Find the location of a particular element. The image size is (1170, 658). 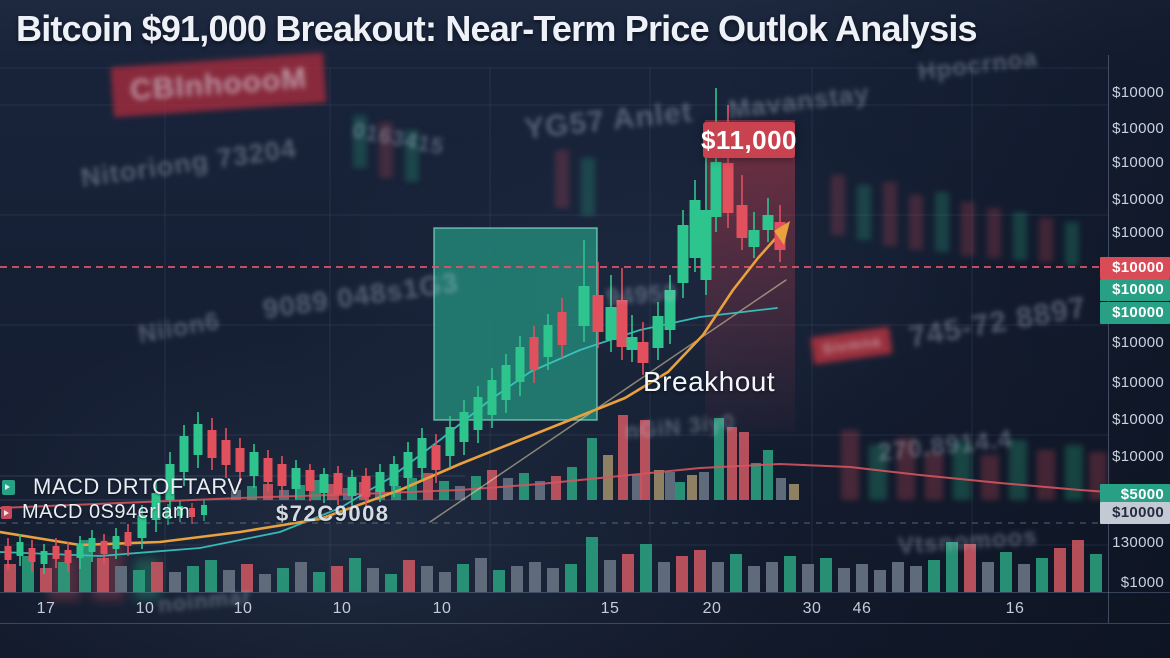

x-axis-tick: 17 is located at coordinates (46, 608).